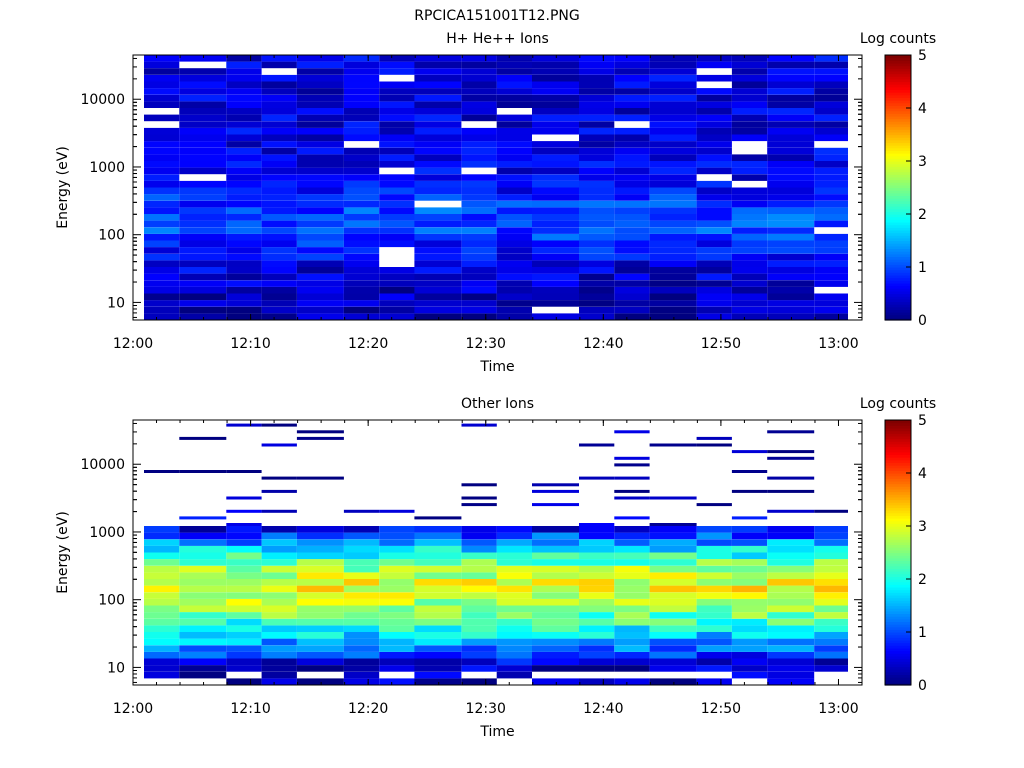 This screenshot has width=1024, height=768. What do you see at coordinates (603, 709) in the screenshot?
I see `x-tick-label: 12:40` at bounding box center [603, 709].